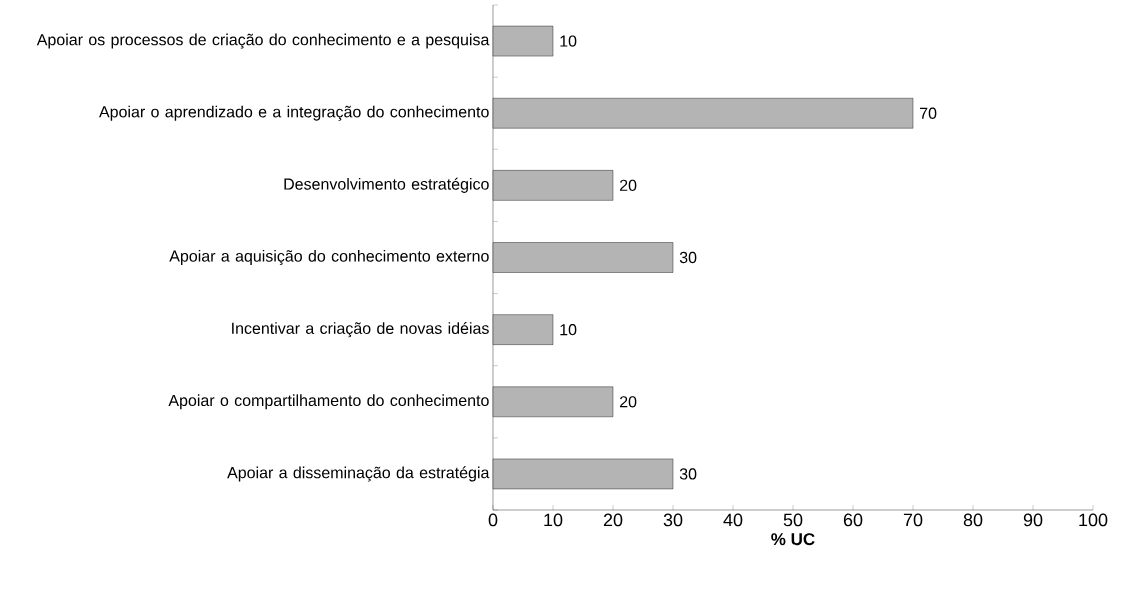 This screenshot has height=592, width=1124. I want to click on x-tick-label: 100, so click(1093, 520).